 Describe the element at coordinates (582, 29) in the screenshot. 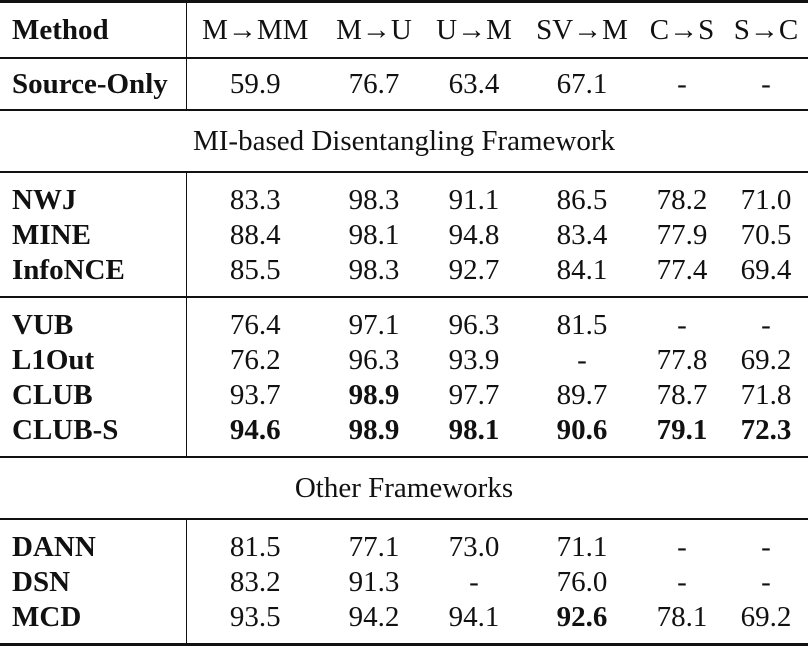

I see `header-sv-m: SV→M` at that location.